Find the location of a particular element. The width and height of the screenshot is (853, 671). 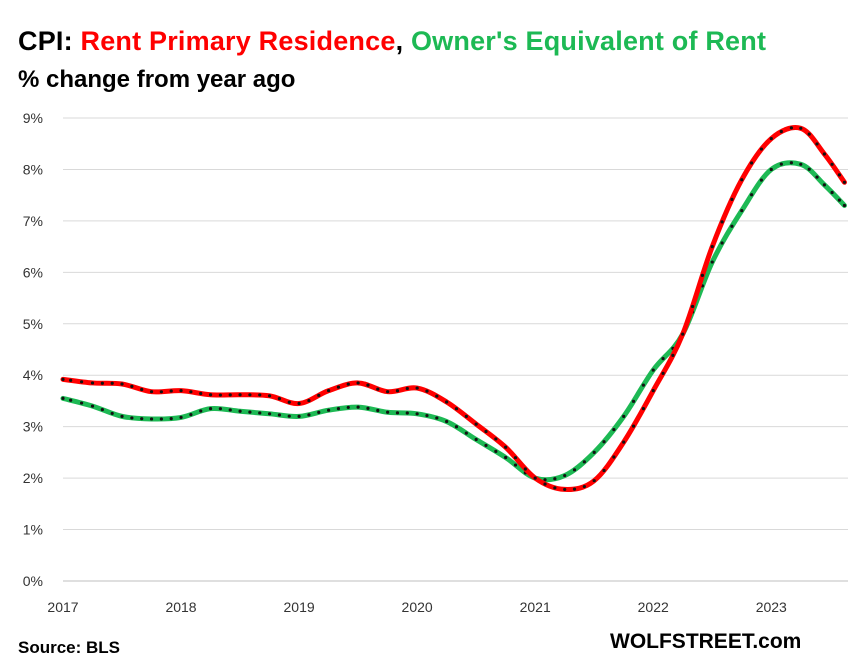

y-tick-label: 8% is located at coordinates (33, 169).